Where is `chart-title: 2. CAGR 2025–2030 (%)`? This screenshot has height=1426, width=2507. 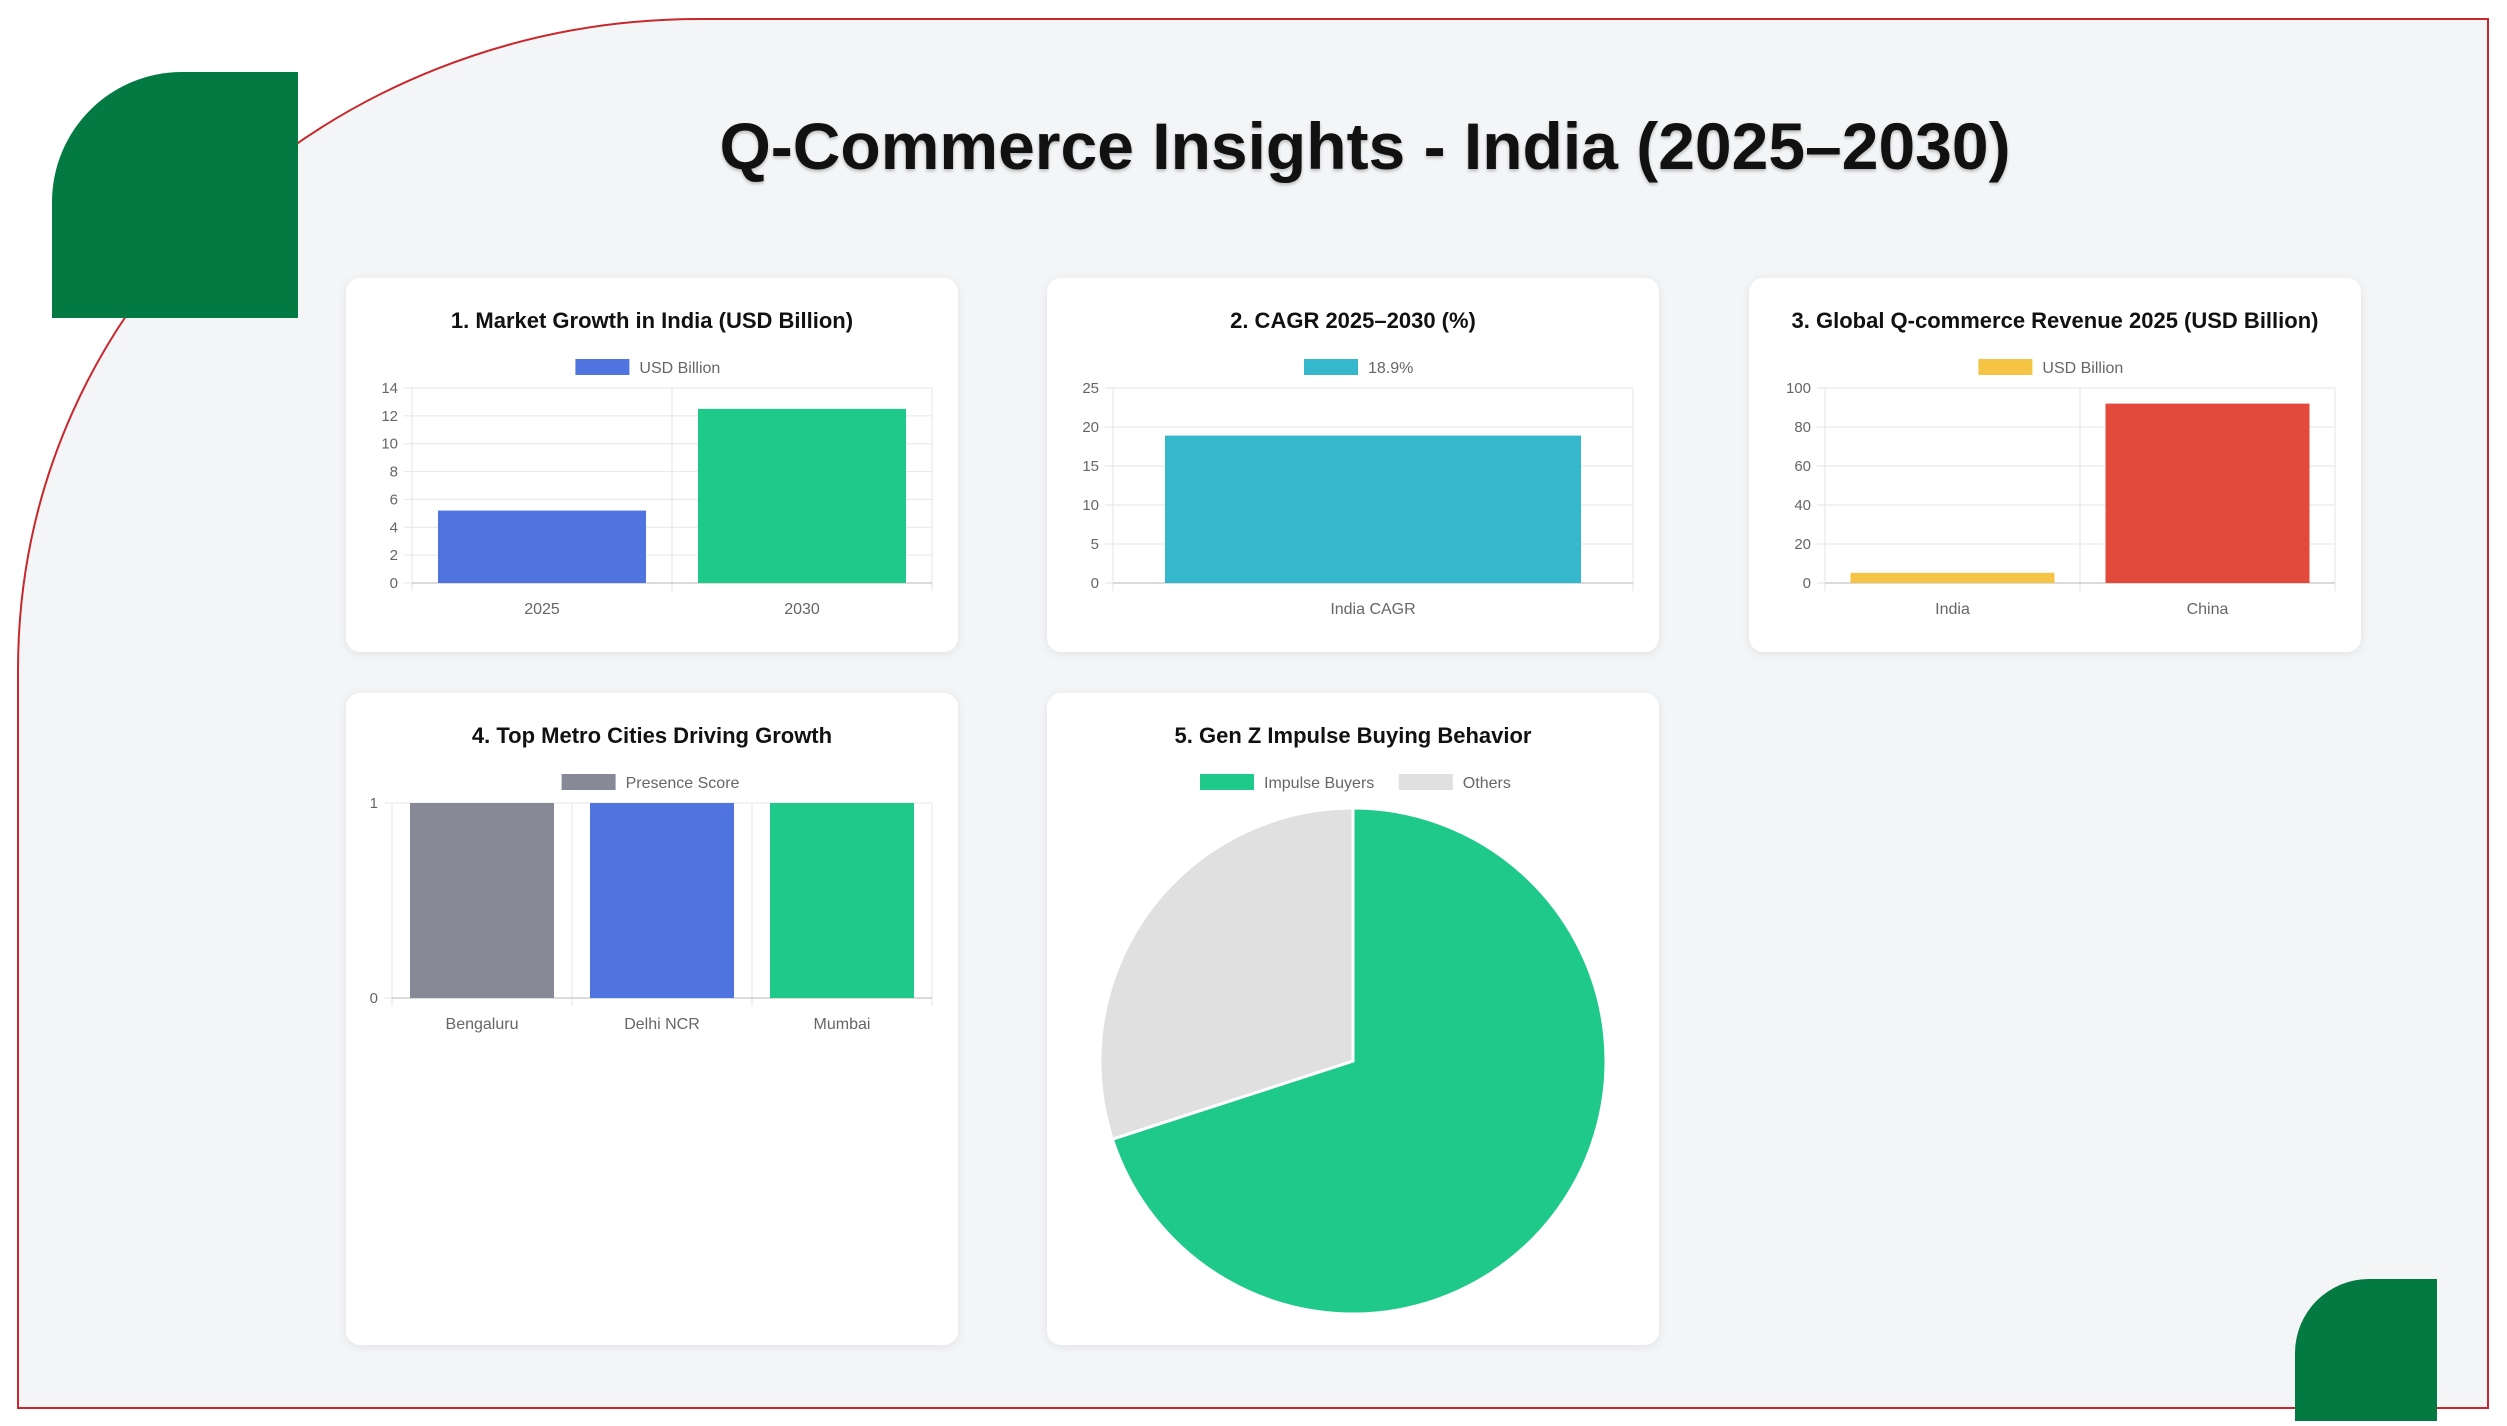
chart-title: 2. CAGR 2025–2030 (%) is located at coordinates (1353, 320).